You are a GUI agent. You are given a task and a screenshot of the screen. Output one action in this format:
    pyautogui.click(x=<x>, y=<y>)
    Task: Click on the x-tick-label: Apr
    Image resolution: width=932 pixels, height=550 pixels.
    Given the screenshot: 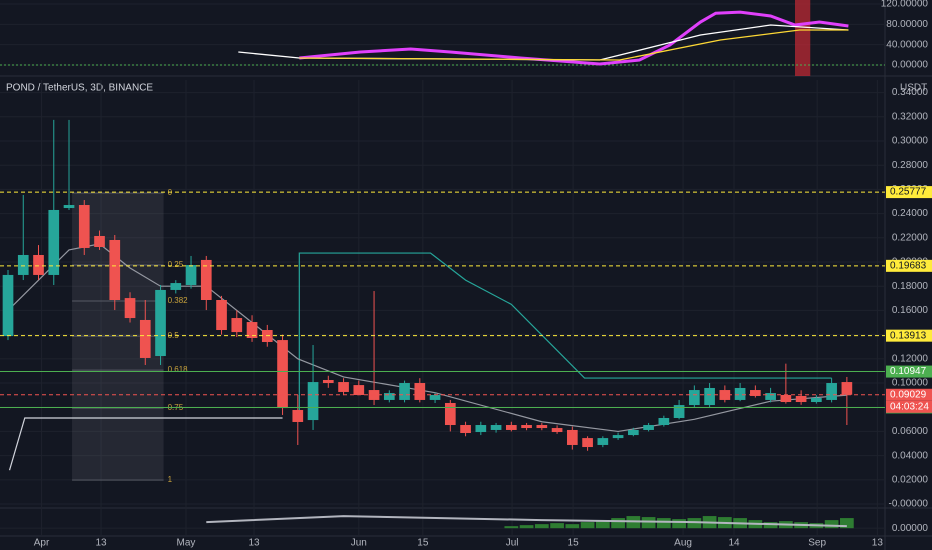 What is the action you would take?
    pyautogui.click(x=42, y=543)
    